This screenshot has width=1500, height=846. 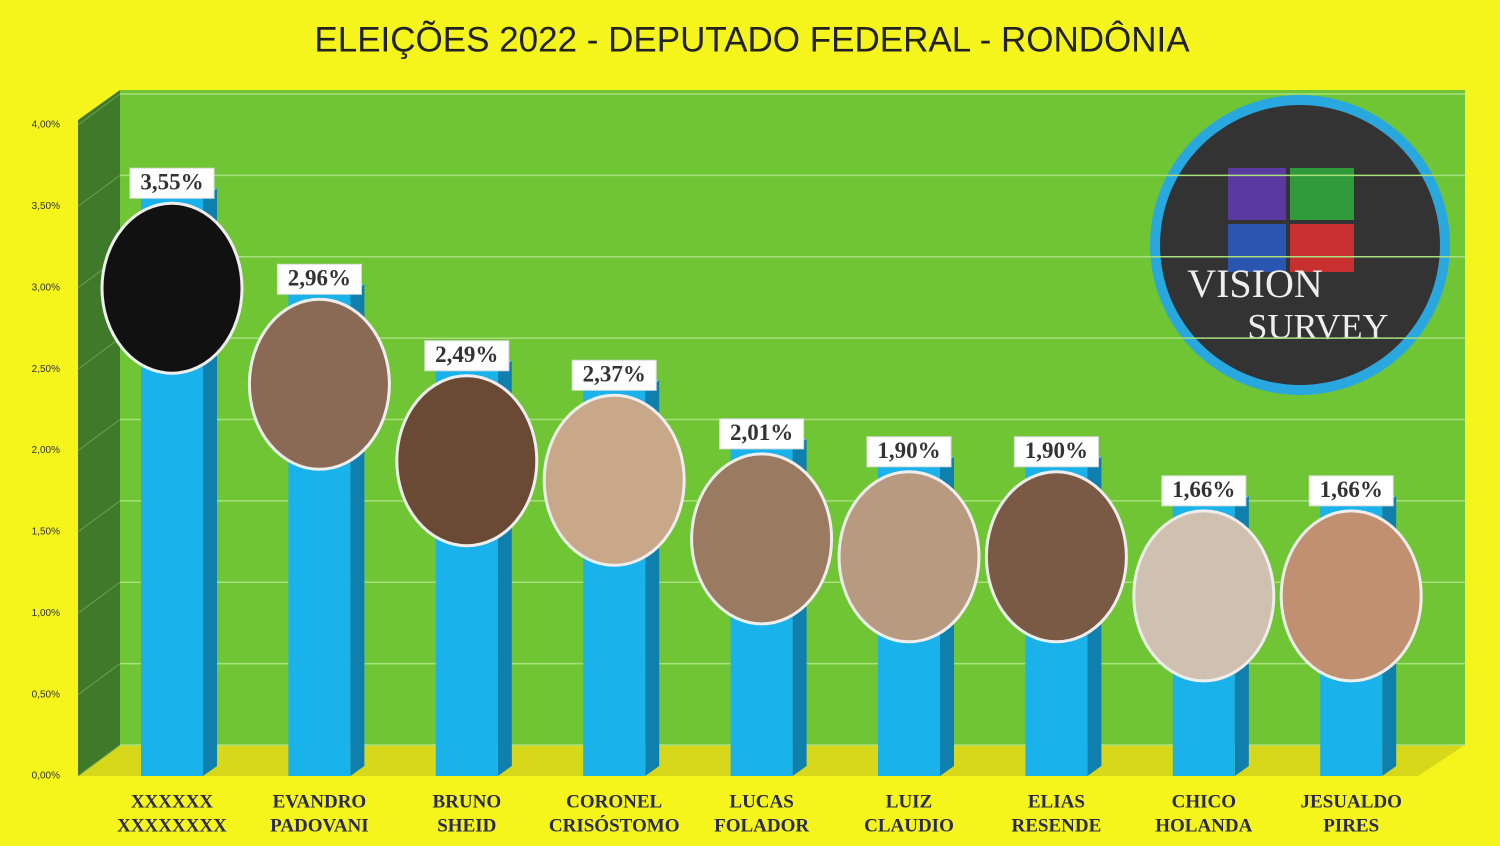 I want to click on logo-text: VISION, so click(x=1255, y=283).